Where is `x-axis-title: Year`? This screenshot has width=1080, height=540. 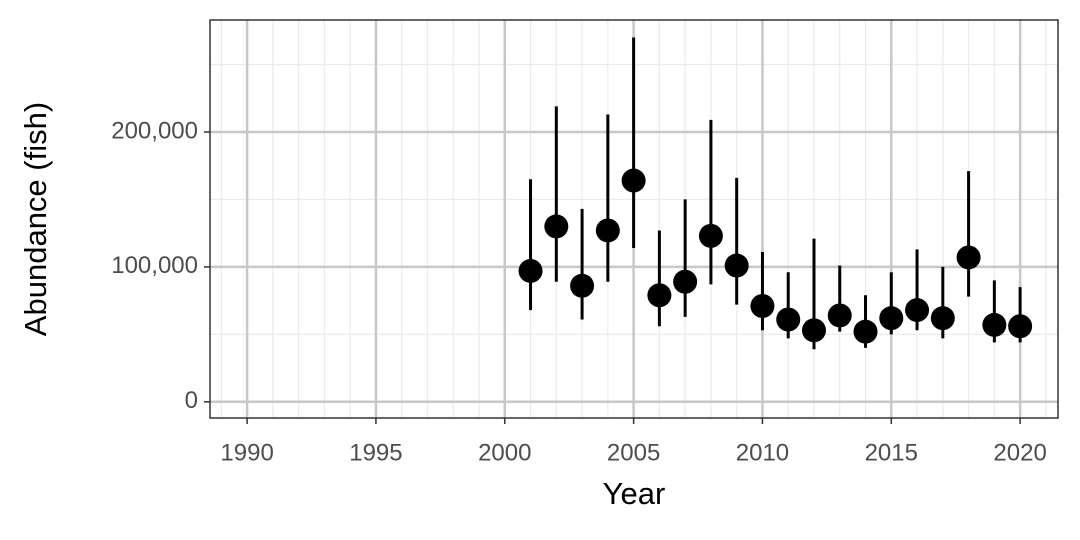
x-axis-title: Year is located at coordinates (634, 493).